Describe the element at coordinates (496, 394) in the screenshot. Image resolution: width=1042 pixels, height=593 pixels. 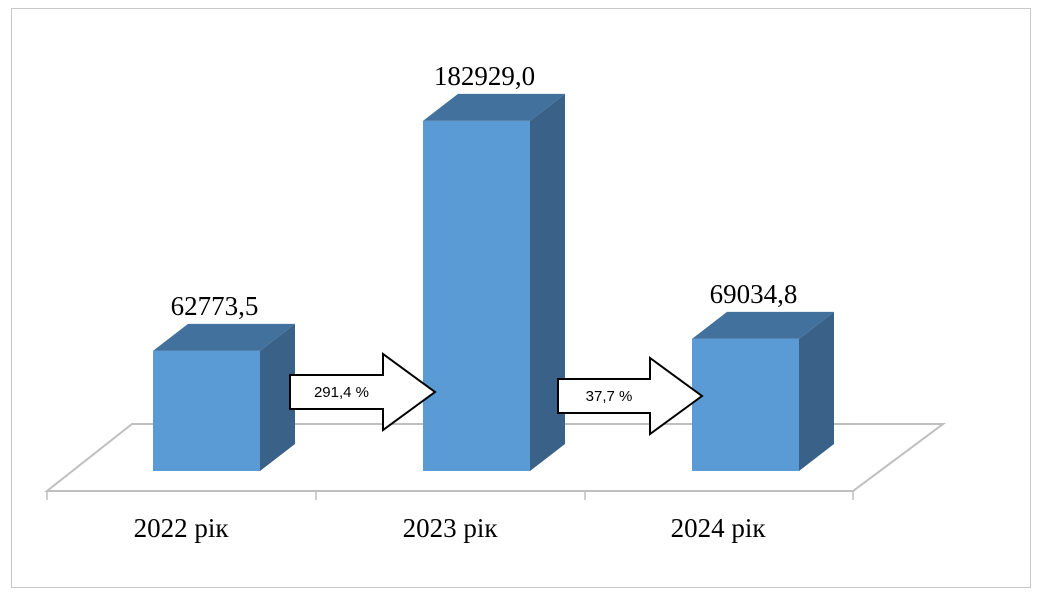
I see `growth-arrows: 291,4 % 37,7 %` at that location.